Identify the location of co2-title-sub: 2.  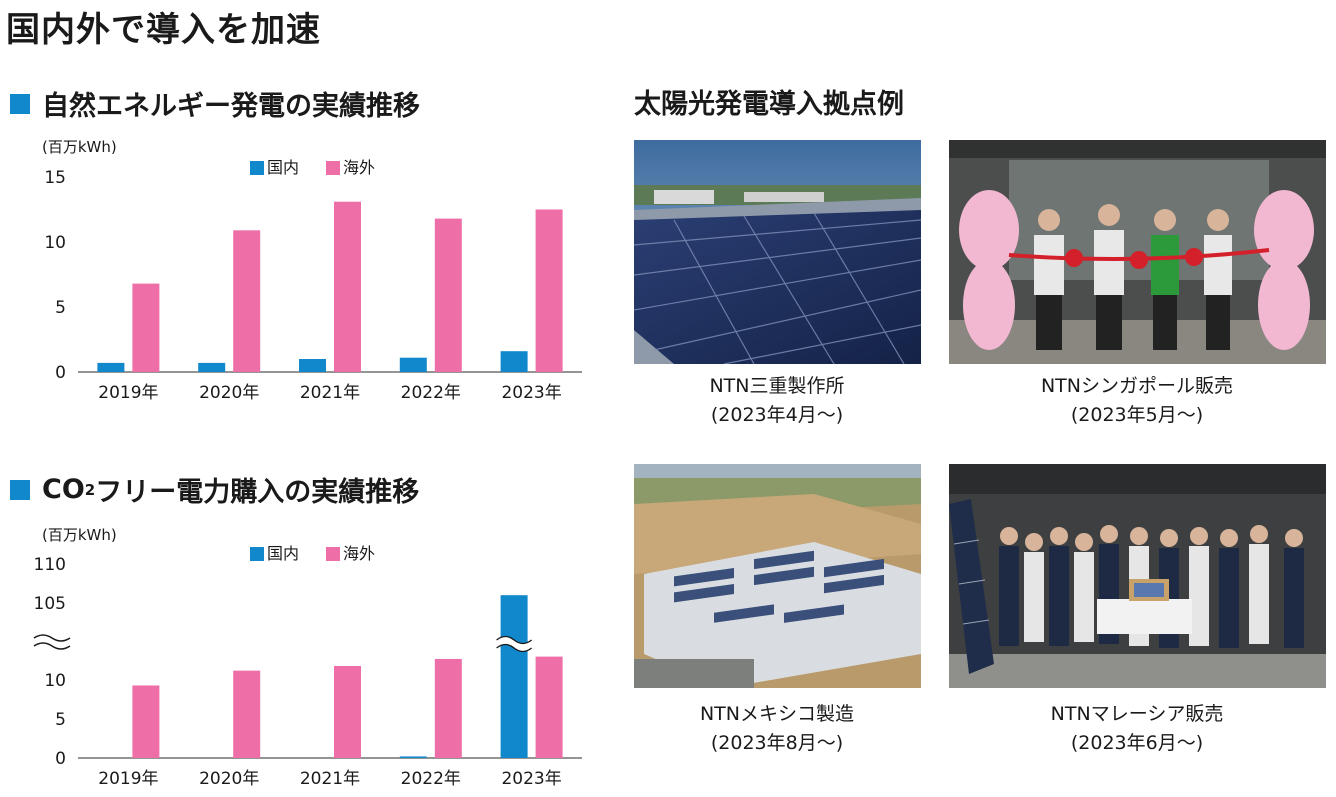
(90, 489).